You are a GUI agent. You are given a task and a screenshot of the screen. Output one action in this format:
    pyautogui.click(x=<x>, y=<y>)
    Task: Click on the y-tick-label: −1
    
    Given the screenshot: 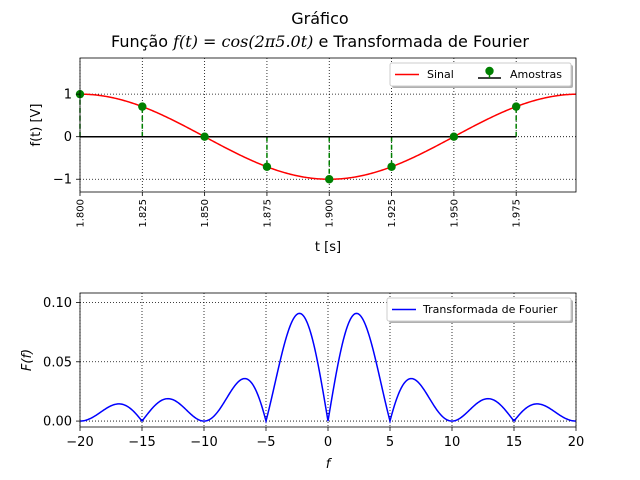 What is the action you would take?
    pyautogui.click(x=62, y=180)
    